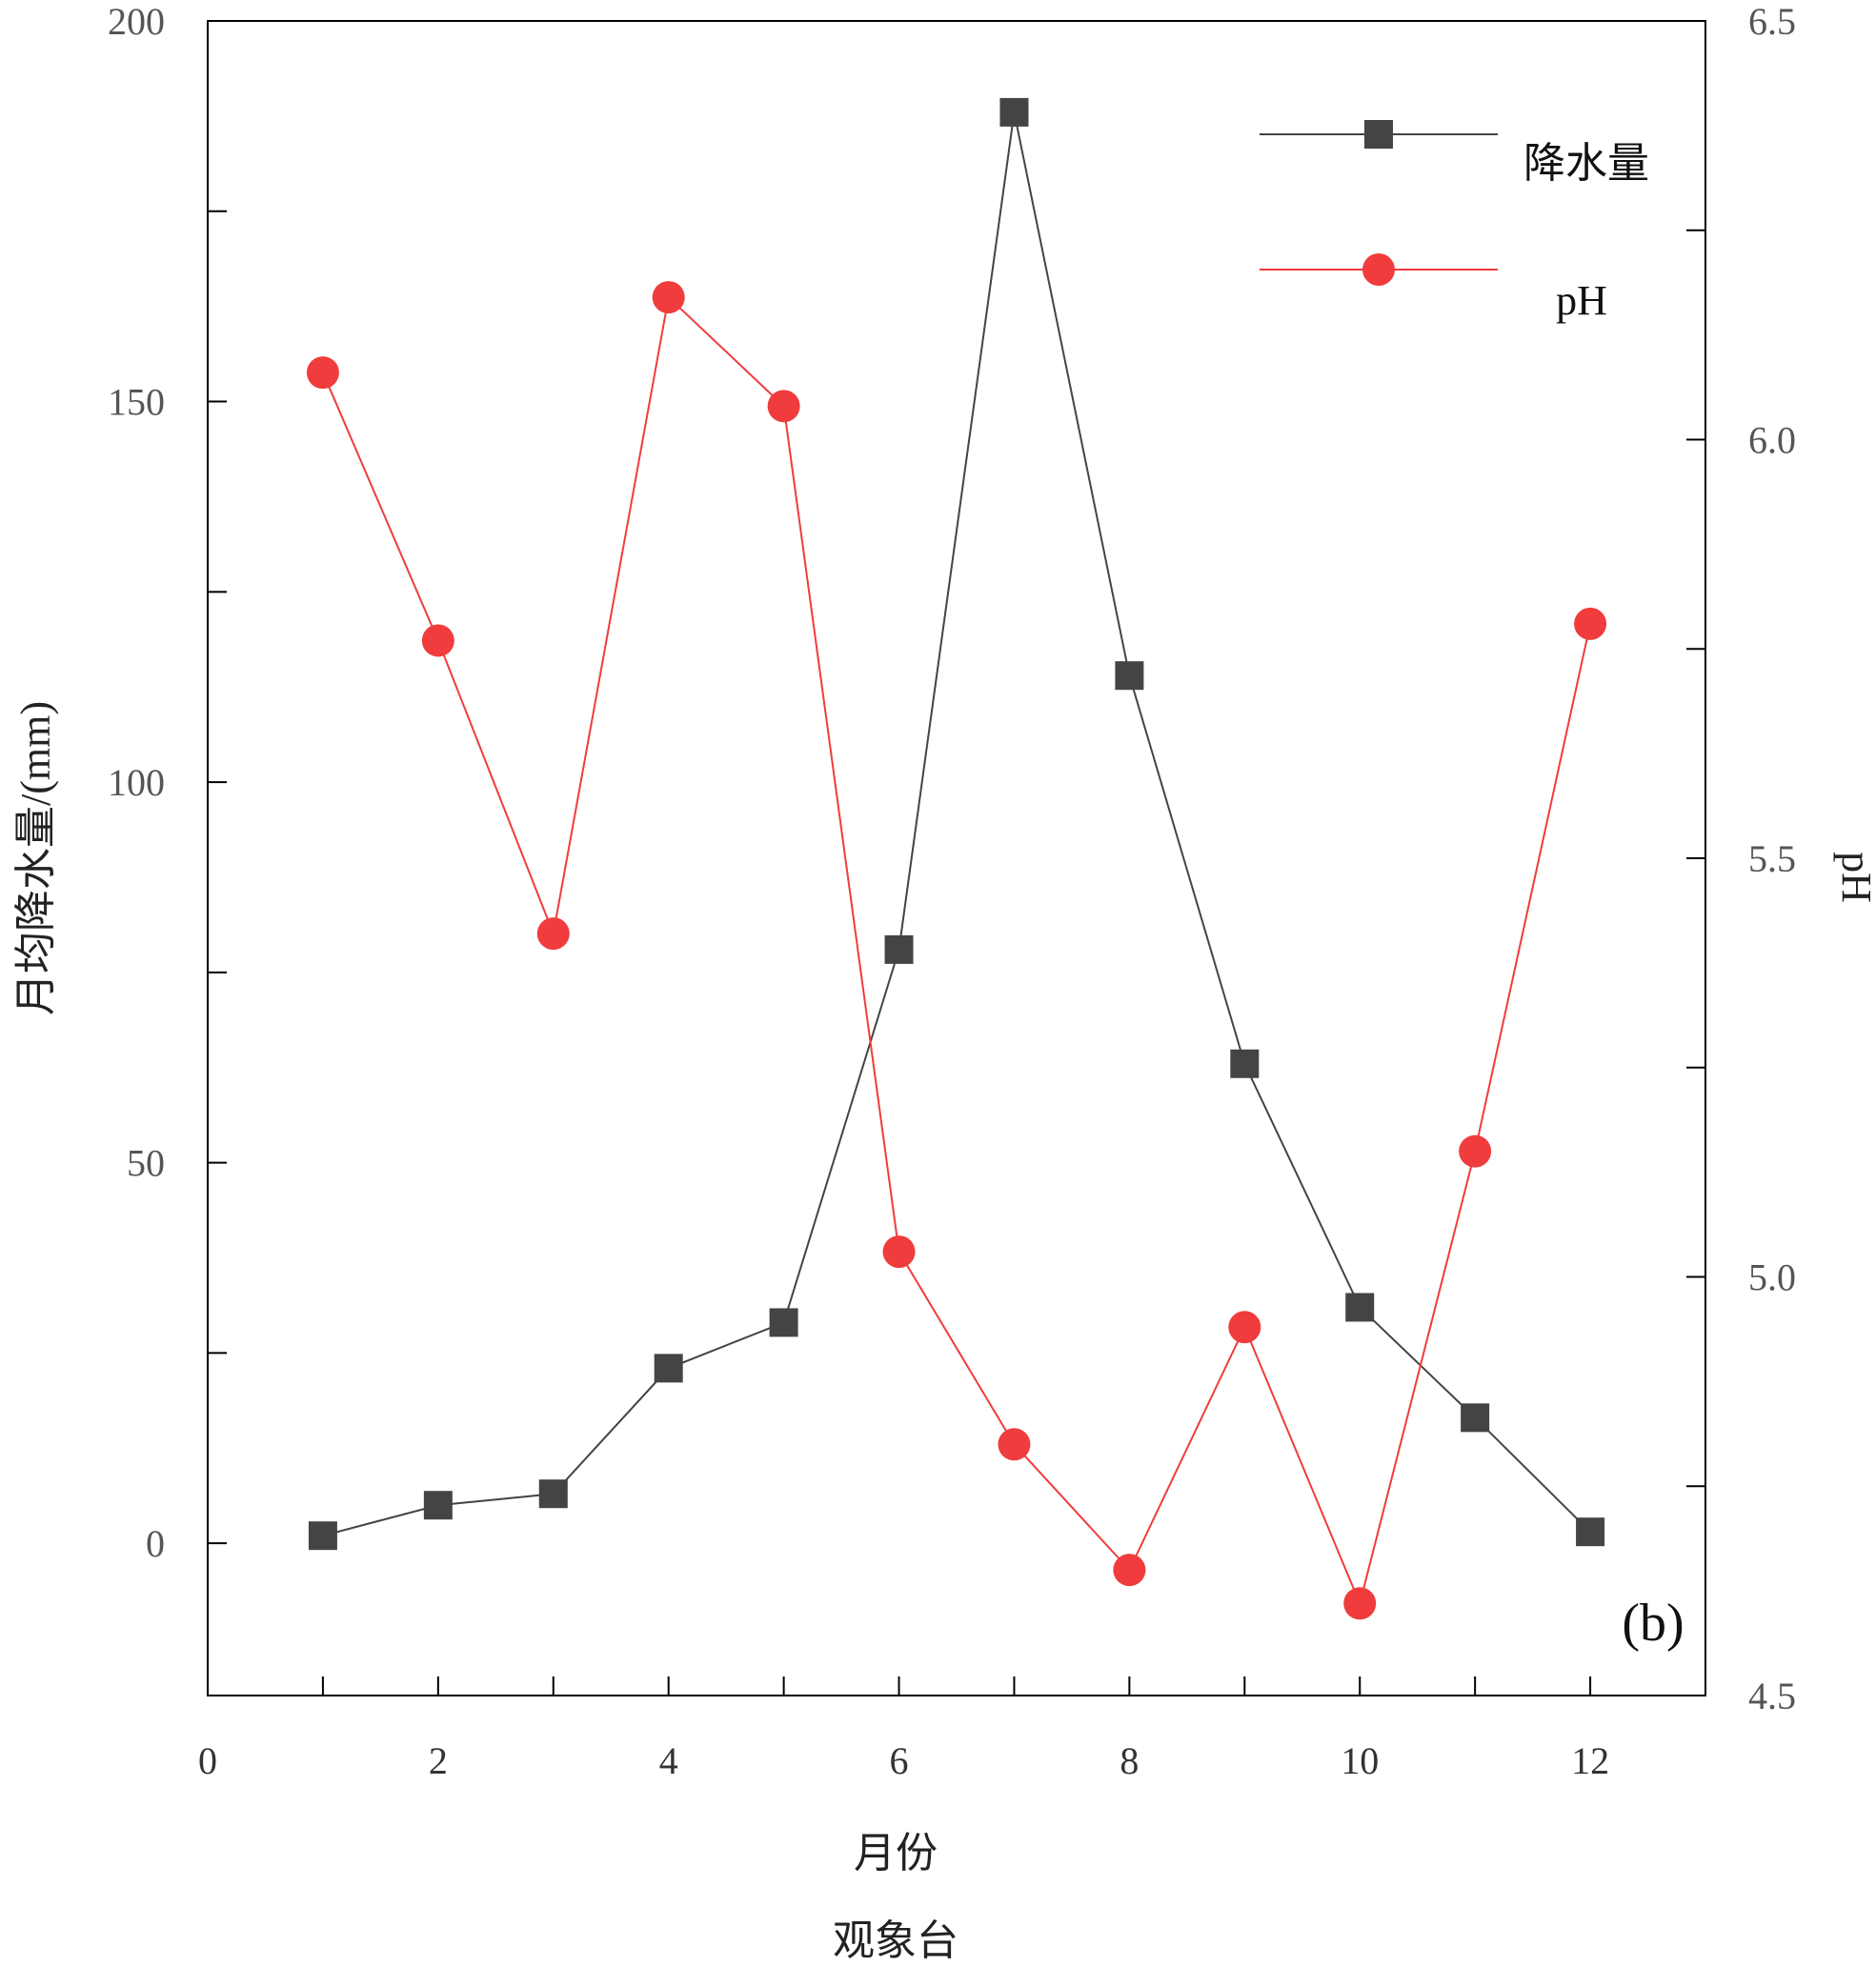  Describe the element at coordinates (900, 1760) in the screenshot. I see `x-tick-label: 6` at that location.